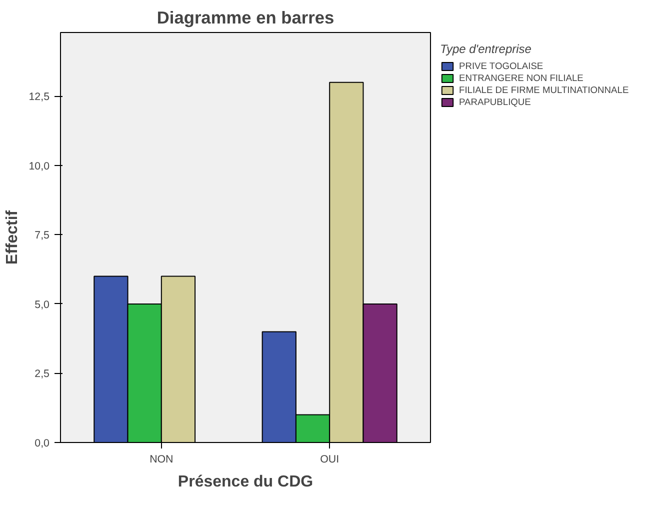  I want to click on y-tick-label: 5,0, so click(42, 304).